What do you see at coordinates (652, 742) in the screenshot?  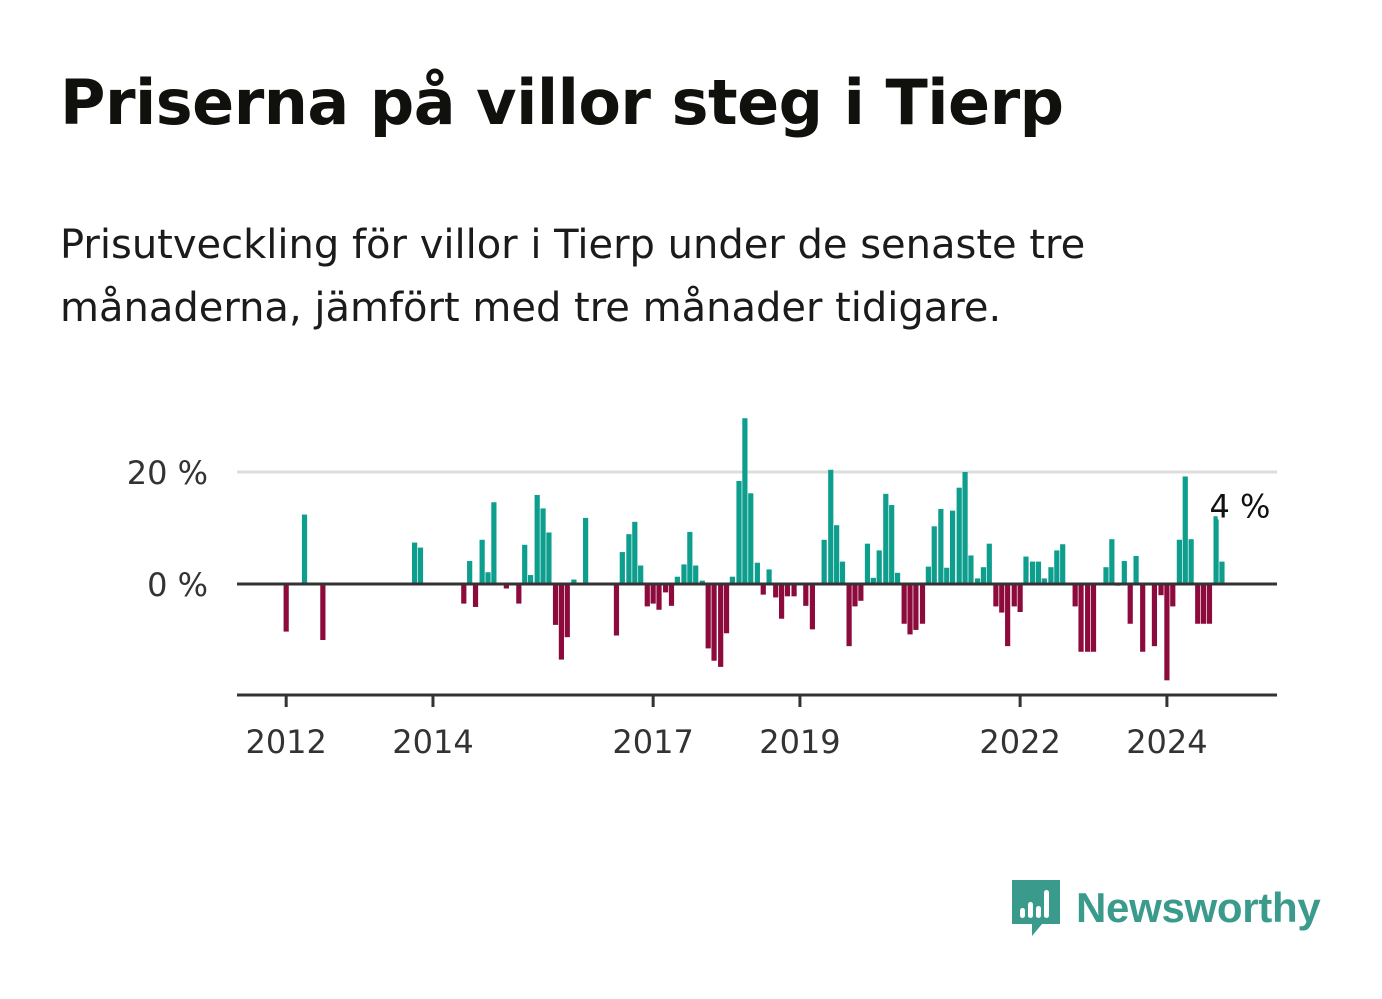 I see `x-tick-label: 2017` at bounding box center [652, 742].